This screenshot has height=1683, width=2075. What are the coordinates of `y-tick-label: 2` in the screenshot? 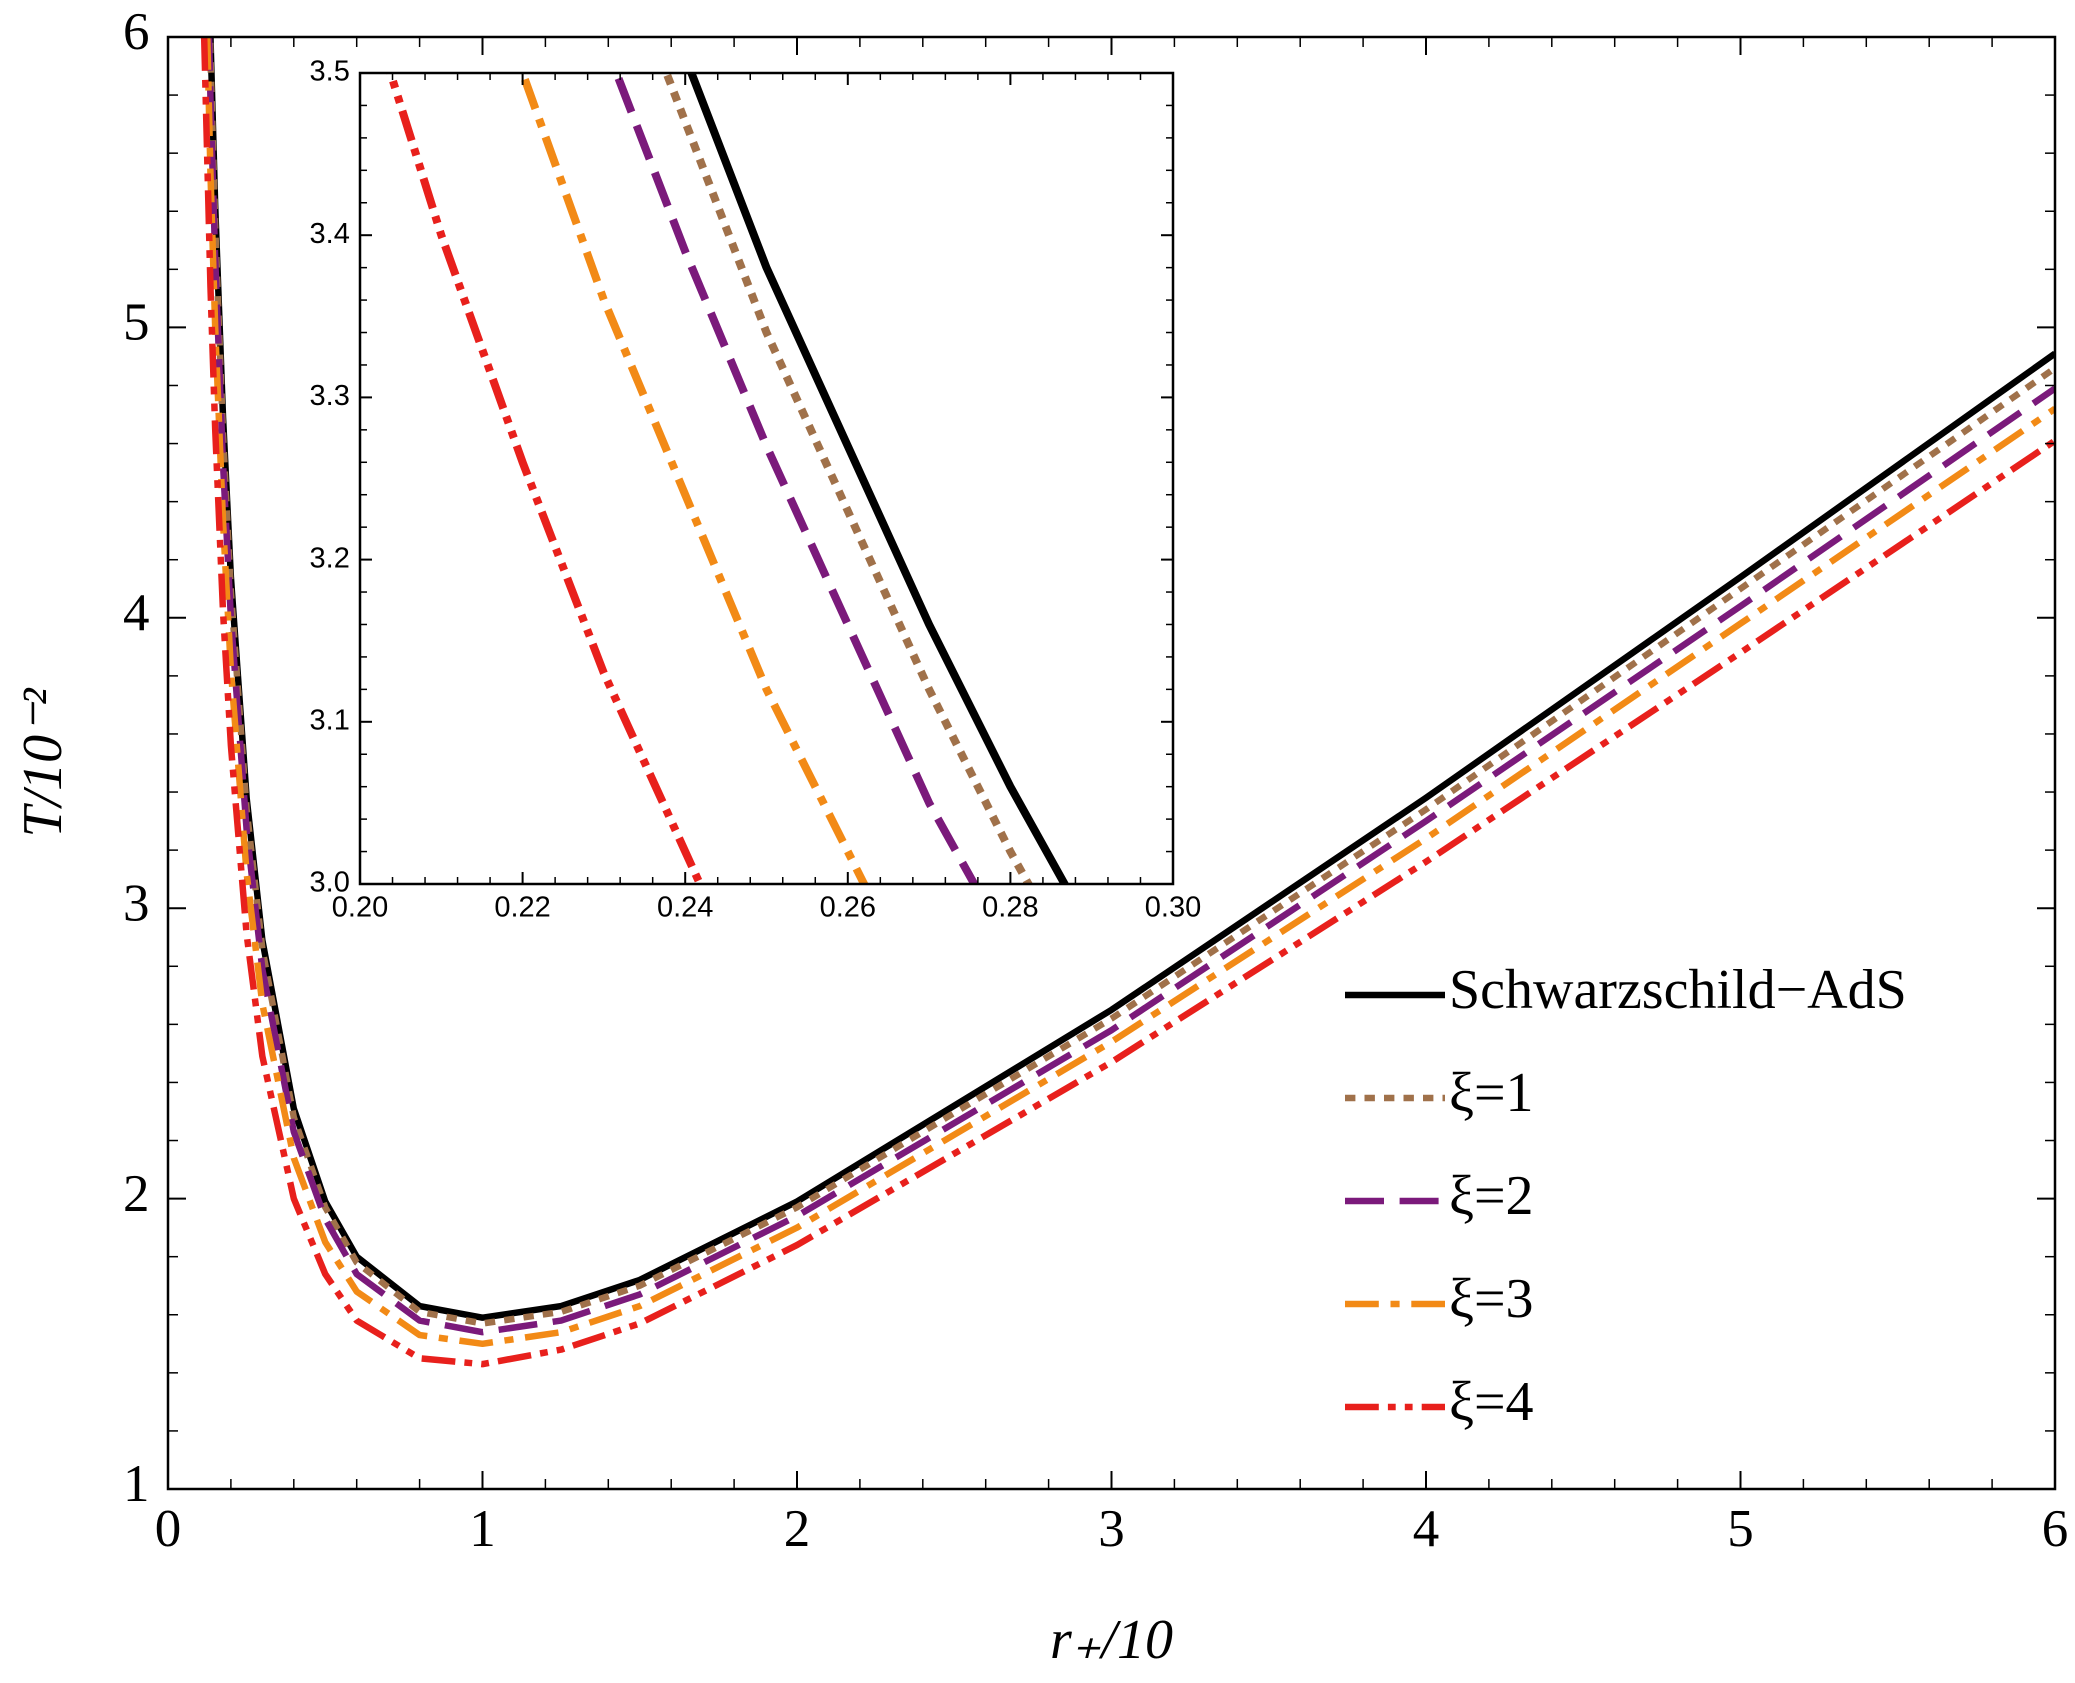 It's located at (136, 1194).